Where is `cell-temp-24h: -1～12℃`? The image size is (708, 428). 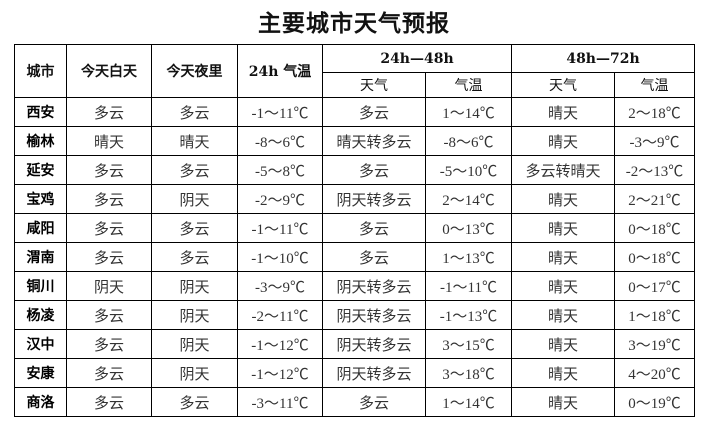
cell-temp-24h: -1～12℃ is located at coordinates (280, 344).